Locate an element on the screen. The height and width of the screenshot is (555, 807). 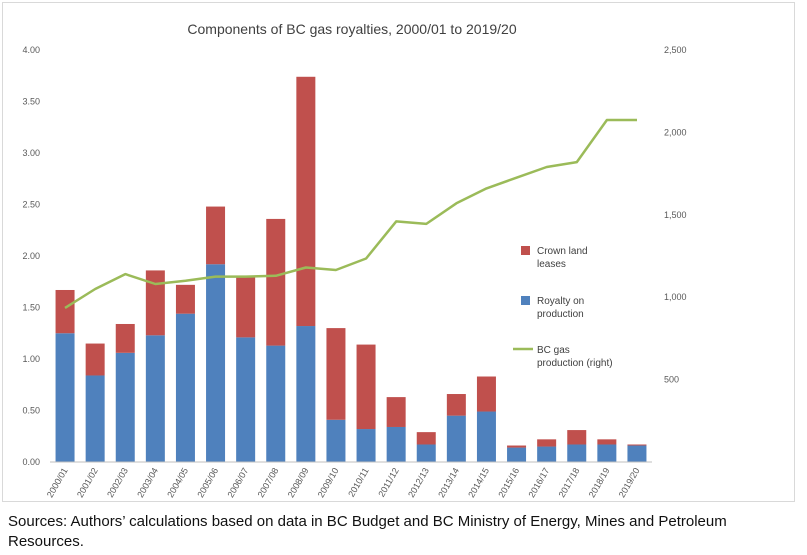
right-axis-ticks: 2,500 2,000 1,500 1,000 500 is located at coordinates (675, 215).